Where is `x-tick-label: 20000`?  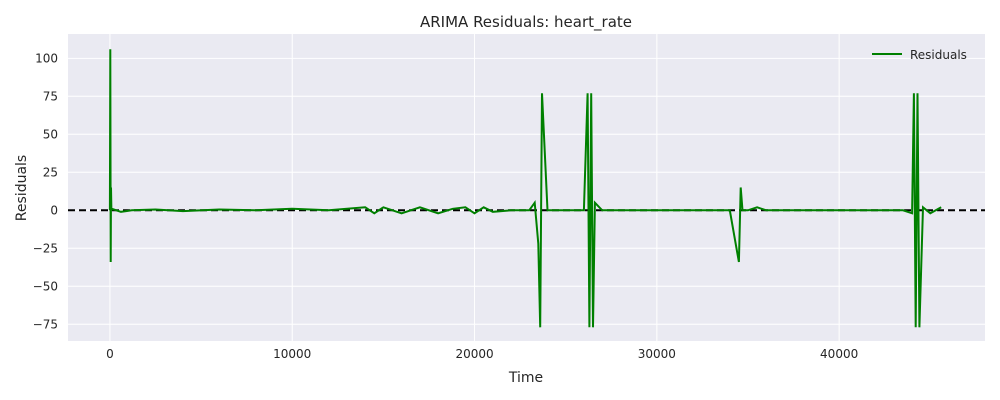
x-tick-label: 20000 is located at coordinates (474, 354).